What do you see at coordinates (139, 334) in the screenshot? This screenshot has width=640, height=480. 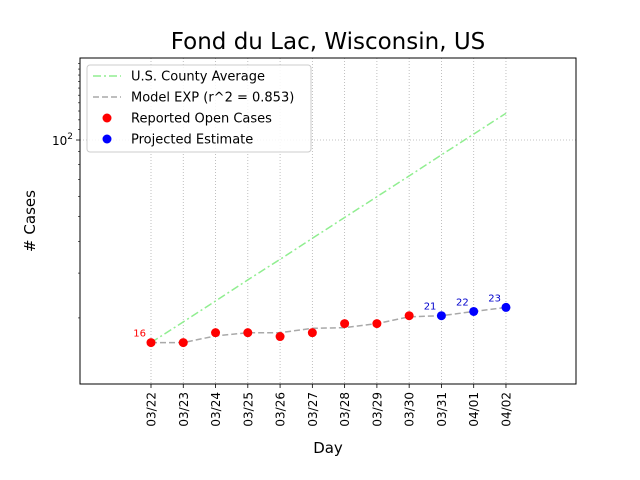 I see `data-label: 16` at bounding box center [139, 334].